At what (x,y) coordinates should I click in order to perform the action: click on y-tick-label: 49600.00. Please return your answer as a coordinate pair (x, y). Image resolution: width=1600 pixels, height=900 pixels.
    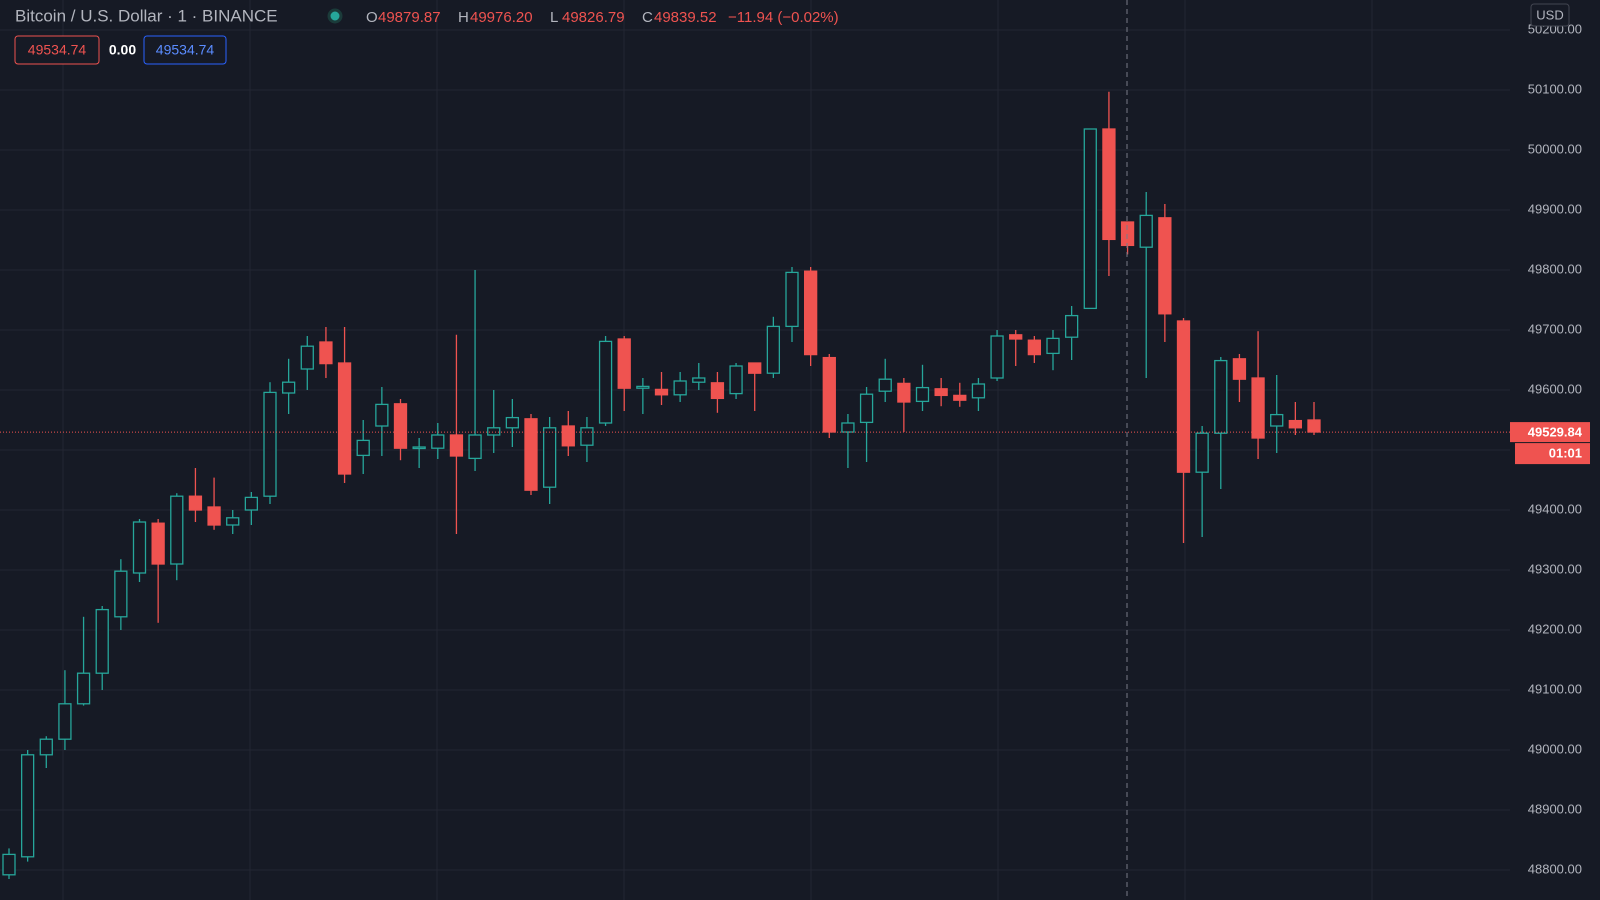
    Looking at the image, I should click on (1555, 388).